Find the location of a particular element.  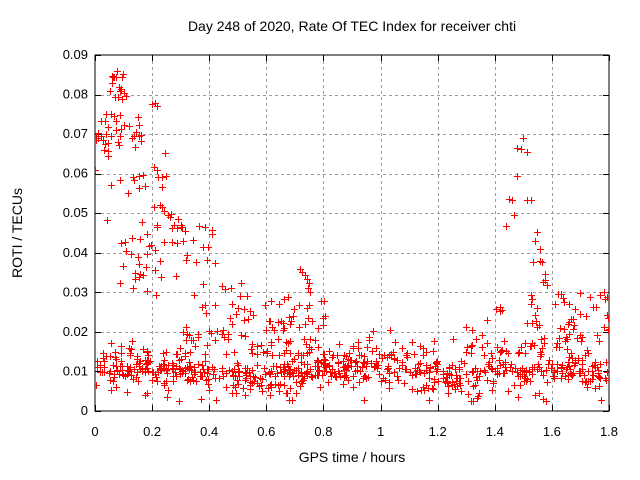

y-tick-label: 0.07 is located at coordinates (75, 133).